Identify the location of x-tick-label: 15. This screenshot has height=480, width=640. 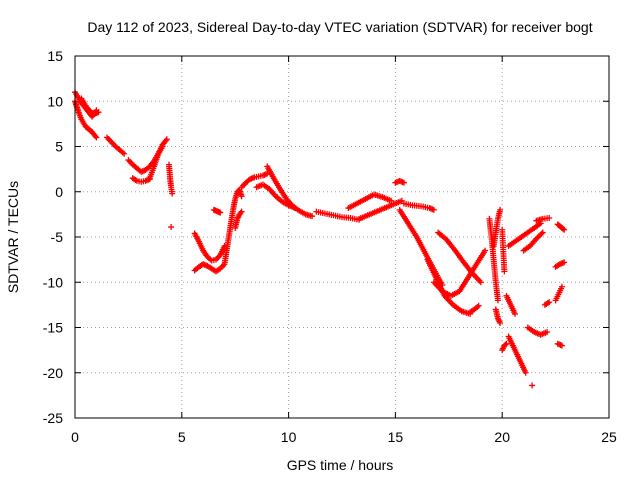
(396, 437).